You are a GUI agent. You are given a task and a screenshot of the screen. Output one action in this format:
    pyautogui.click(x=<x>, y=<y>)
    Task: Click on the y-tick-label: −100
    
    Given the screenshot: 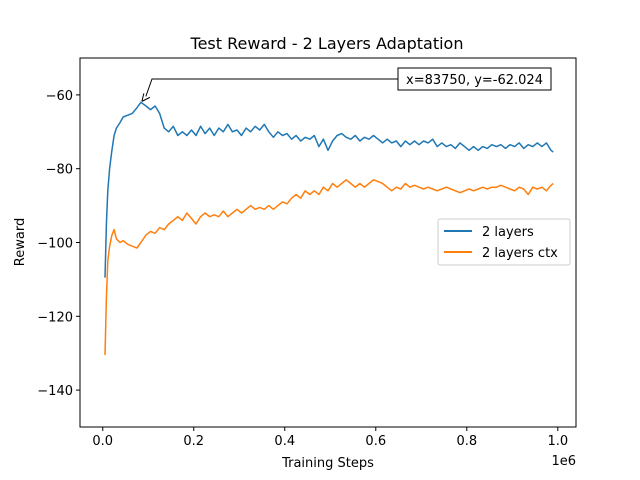 What is the action you would take?
    pyautogui.click(x=55, y=244)
    